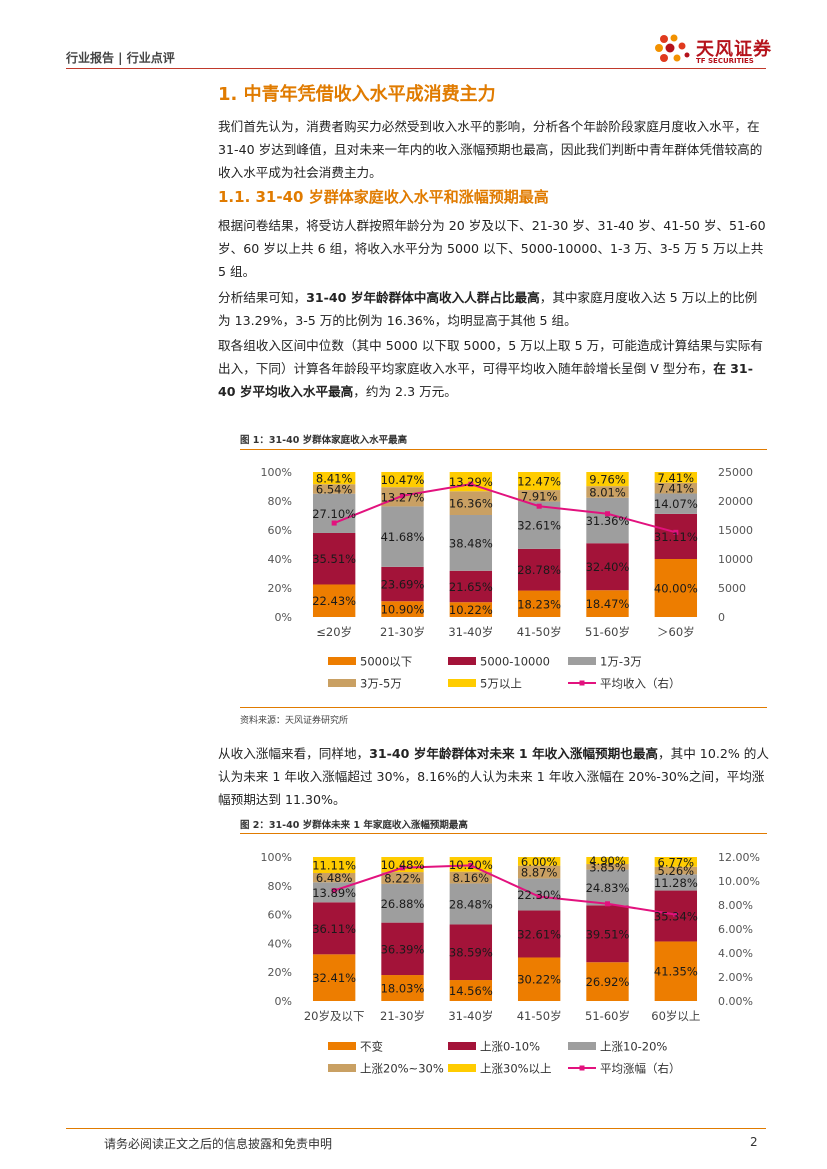 The height and width of the screenshot is (1169, 827). Describe the element at coordinates (383, 197) in the screenshot. I see `subsection-title: 1.1. 31-40 岁群体家庭收入水平和涨幅预期最高` at that location.